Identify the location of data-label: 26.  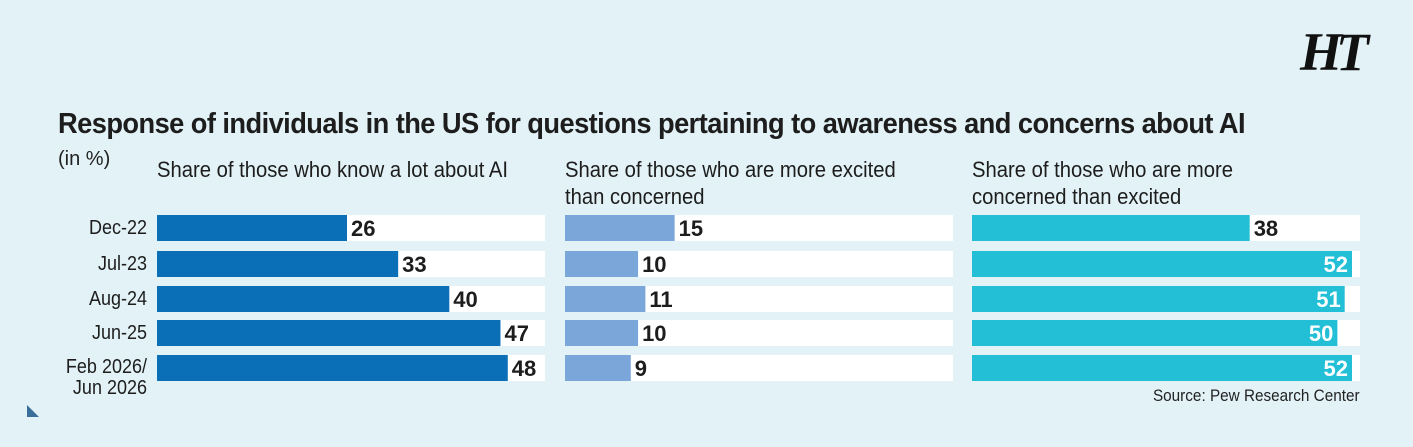
(363, 228).